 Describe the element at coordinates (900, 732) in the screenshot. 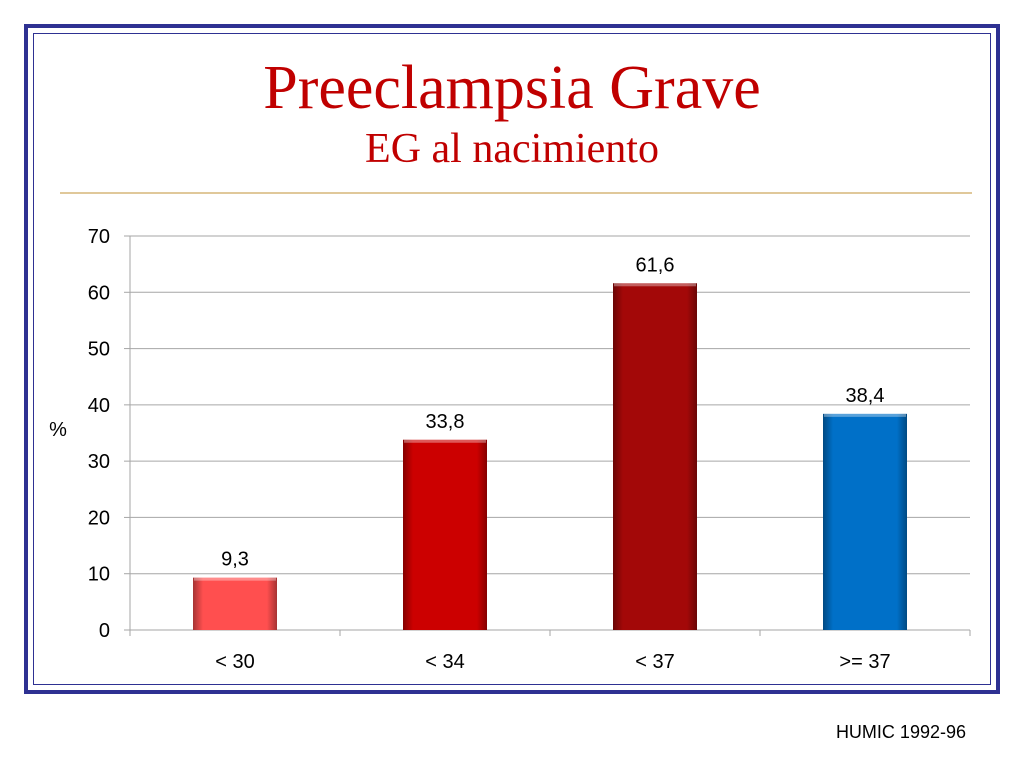

I see `source-note: HUMIC 1992-96` at that location.